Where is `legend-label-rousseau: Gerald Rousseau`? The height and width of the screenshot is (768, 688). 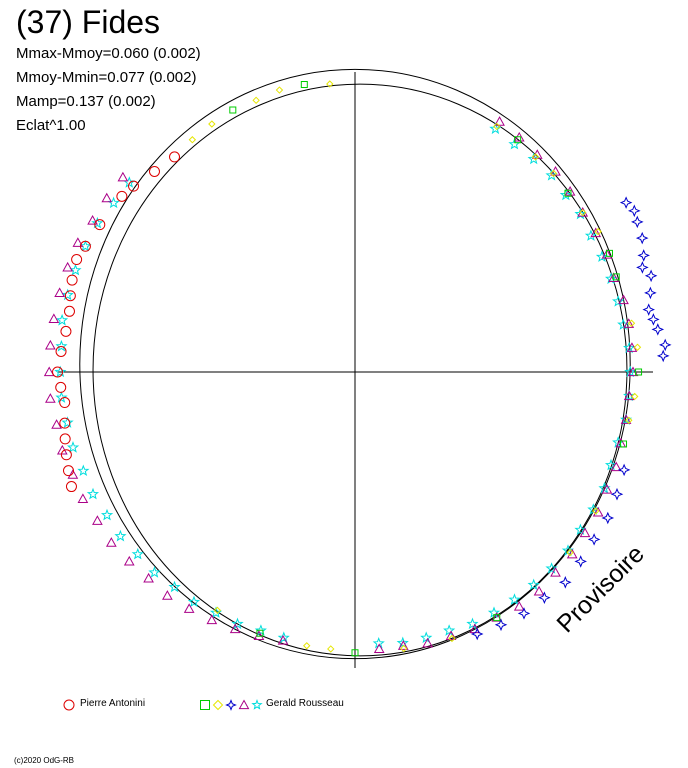 legend-label-rousseau: Gerald Rousseau is located at coordinates (305, 703).